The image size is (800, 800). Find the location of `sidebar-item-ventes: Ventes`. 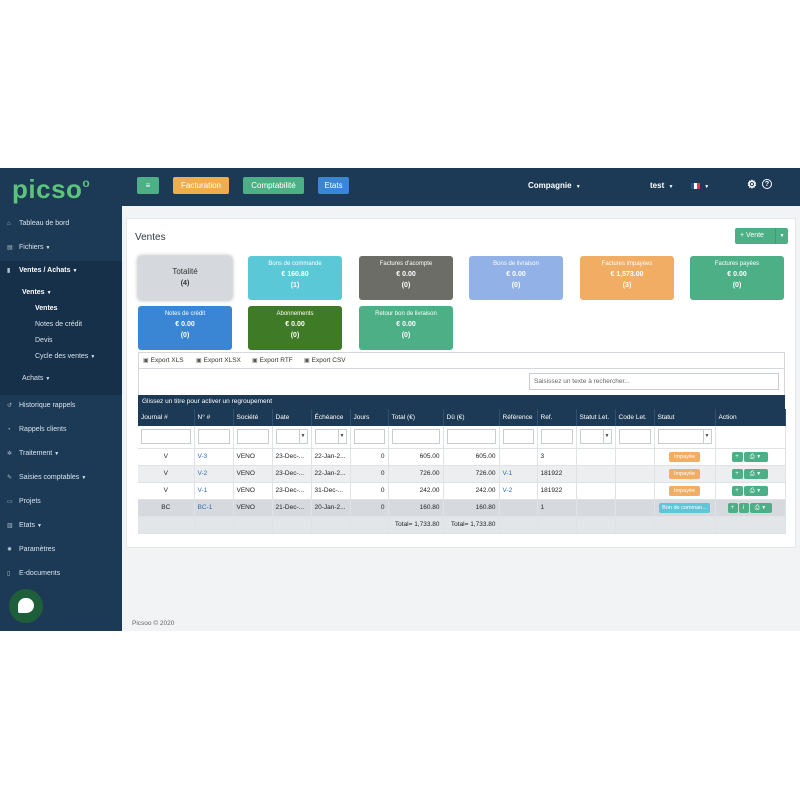

sidebar-item-ventes: Ventes is located at coordinates (46, 308).